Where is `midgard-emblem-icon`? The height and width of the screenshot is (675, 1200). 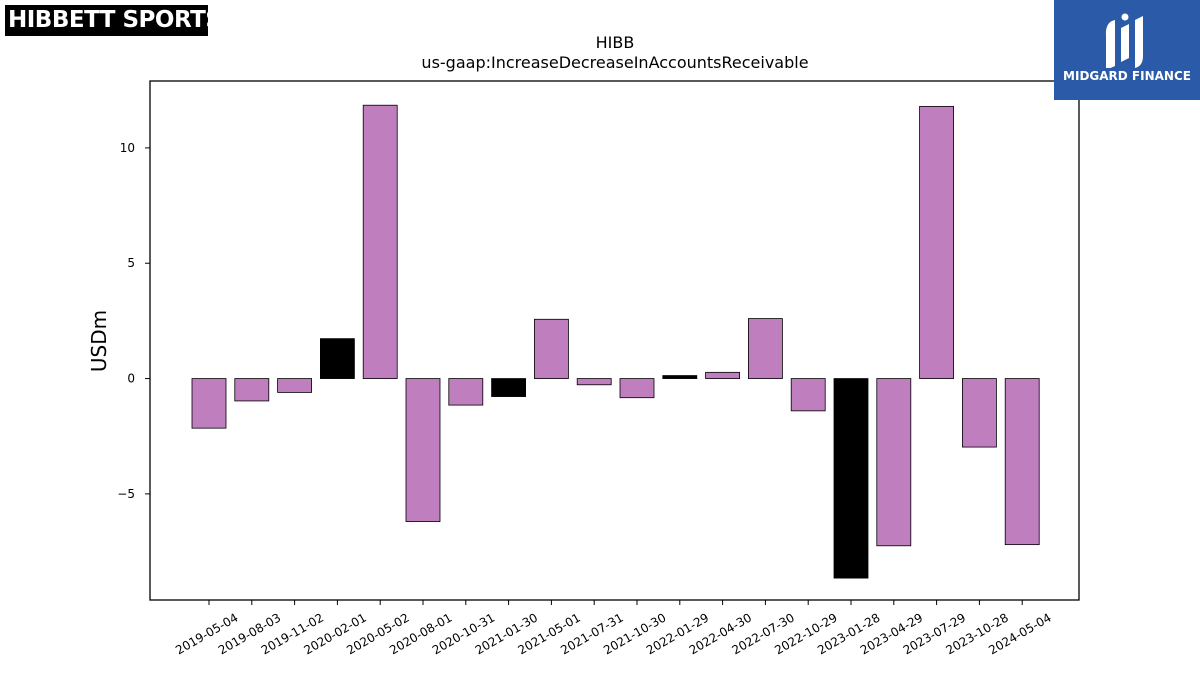
midgard-emblem-icon is located at coordinates (1124, 40).